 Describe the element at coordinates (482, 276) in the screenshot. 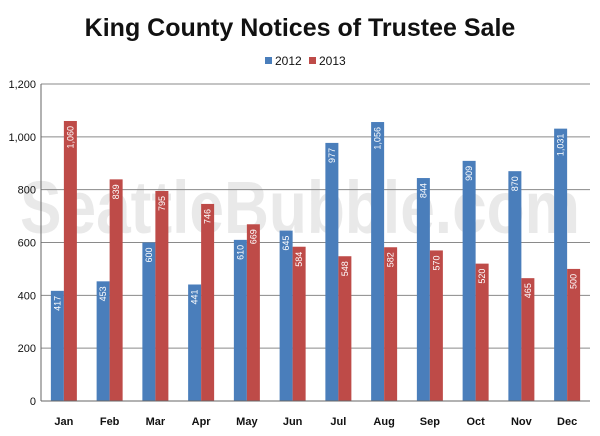

I see `data-label: 520` at that location.